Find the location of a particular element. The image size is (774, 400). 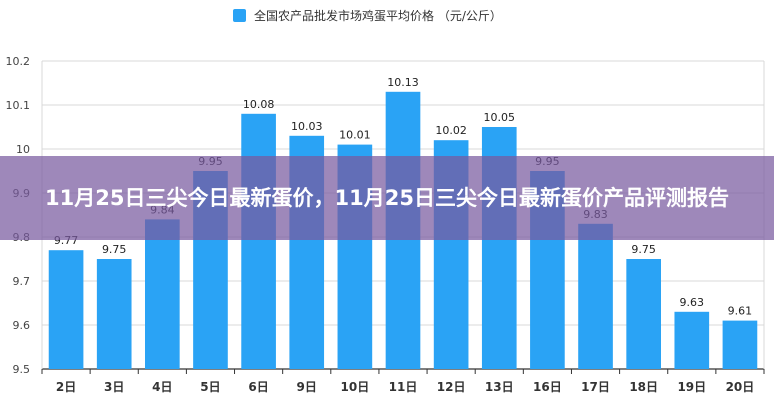

data-label: 9.63 is located at coordinates (692, 302).